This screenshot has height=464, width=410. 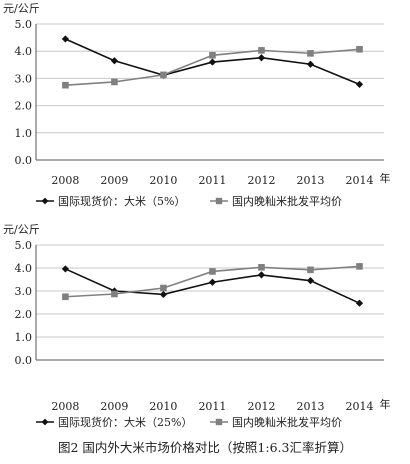 I want to click on legend-label-0: 国际现货价：大米（5%）, so click(x=121, y=201).